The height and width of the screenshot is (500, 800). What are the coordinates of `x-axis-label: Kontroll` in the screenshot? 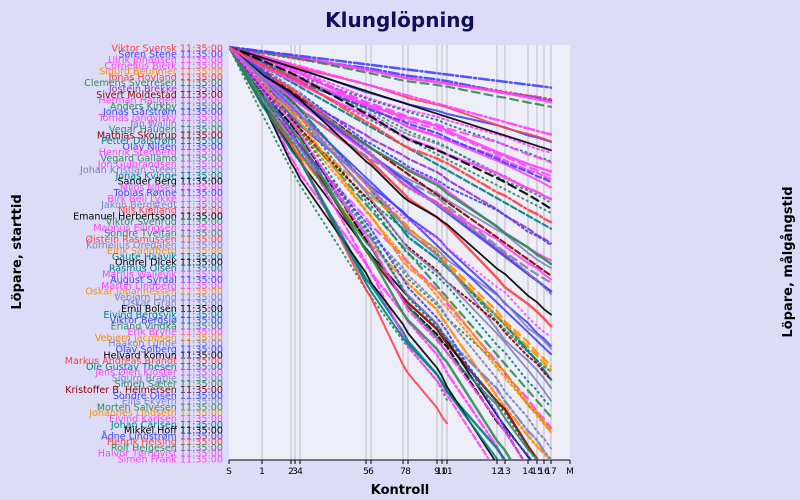 It's located at (400, 490).